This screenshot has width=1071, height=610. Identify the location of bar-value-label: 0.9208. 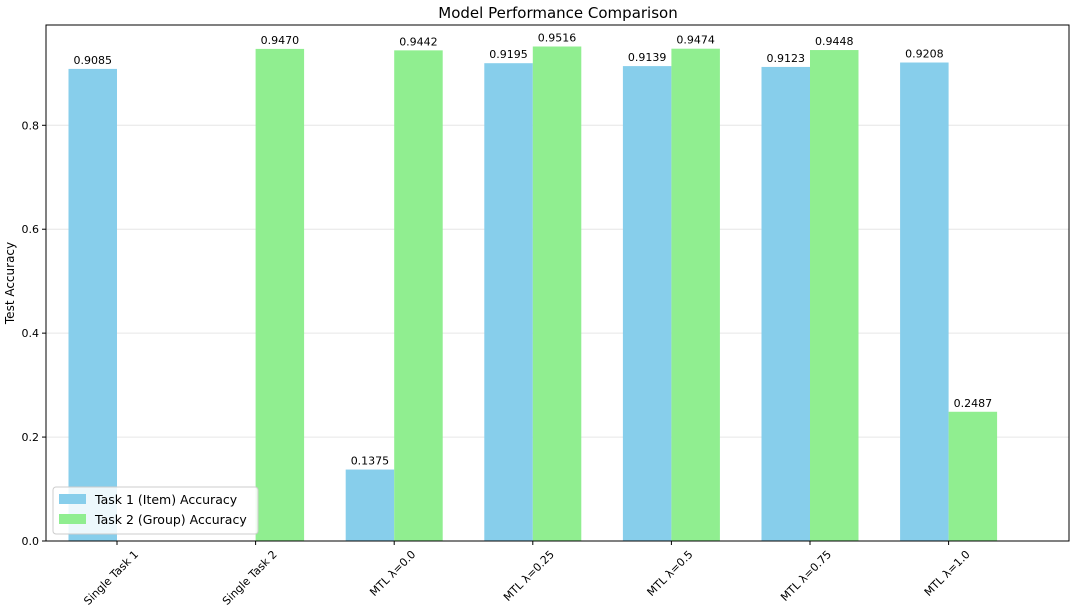
(924, 54).